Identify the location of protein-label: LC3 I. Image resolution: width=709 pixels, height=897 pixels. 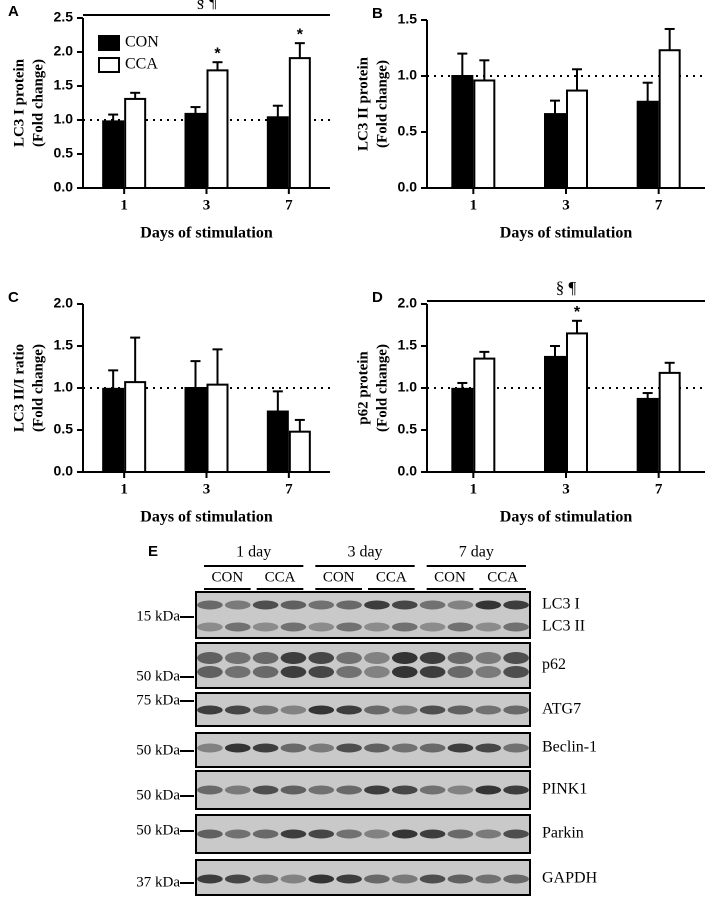
(561, 604).